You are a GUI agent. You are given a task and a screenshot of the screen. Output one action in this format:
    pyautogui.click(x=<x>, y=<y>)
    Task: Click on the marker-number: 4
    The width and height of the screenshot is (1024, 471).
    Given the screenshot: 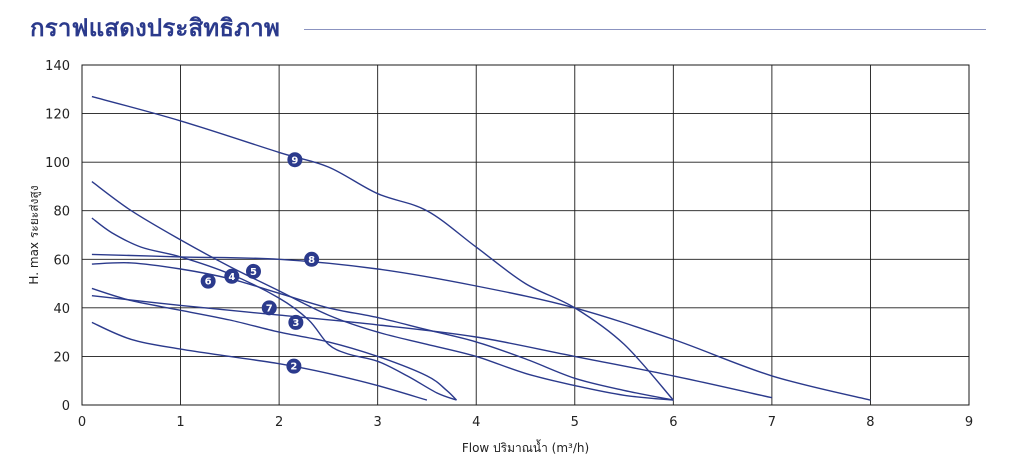 What is the action you would take?
    pyautogui.click(x=231, y=277)
    